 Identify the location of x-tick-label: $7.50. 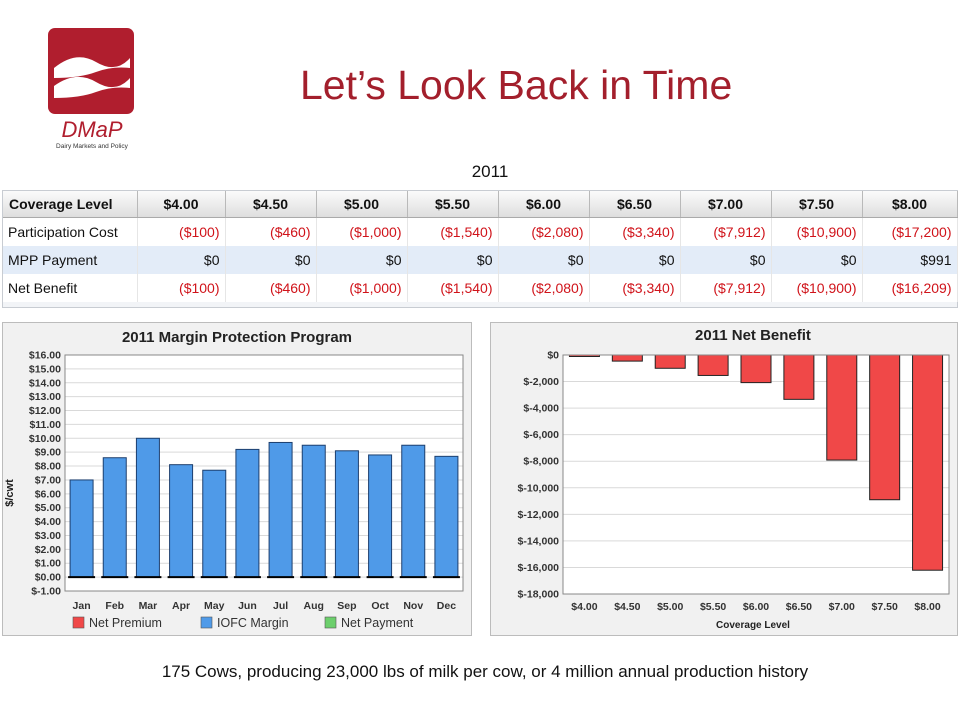
(885, 607).